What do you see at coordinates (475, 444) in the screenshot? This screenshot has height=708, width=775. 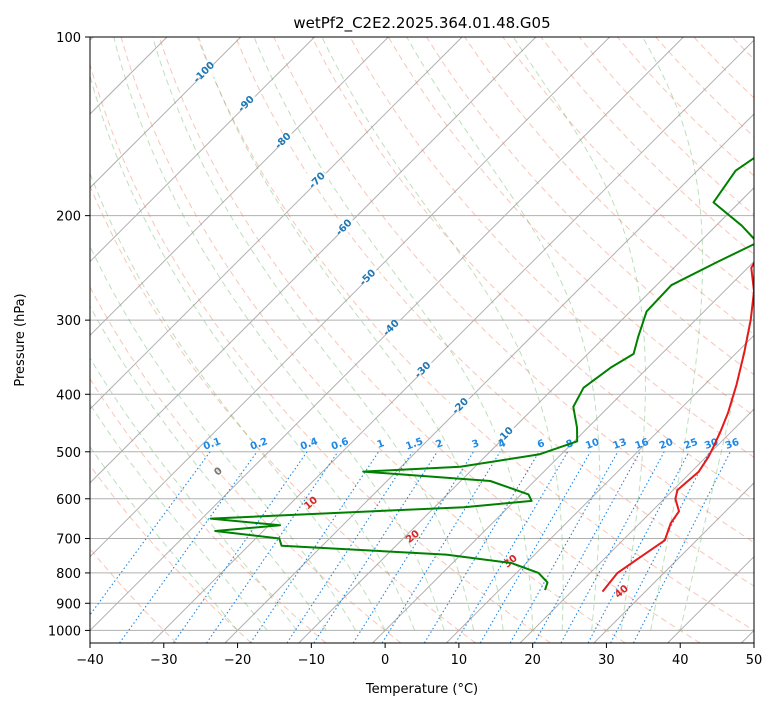 I see `mixing-ratio-label: 3` at bounding box center [475, 444].